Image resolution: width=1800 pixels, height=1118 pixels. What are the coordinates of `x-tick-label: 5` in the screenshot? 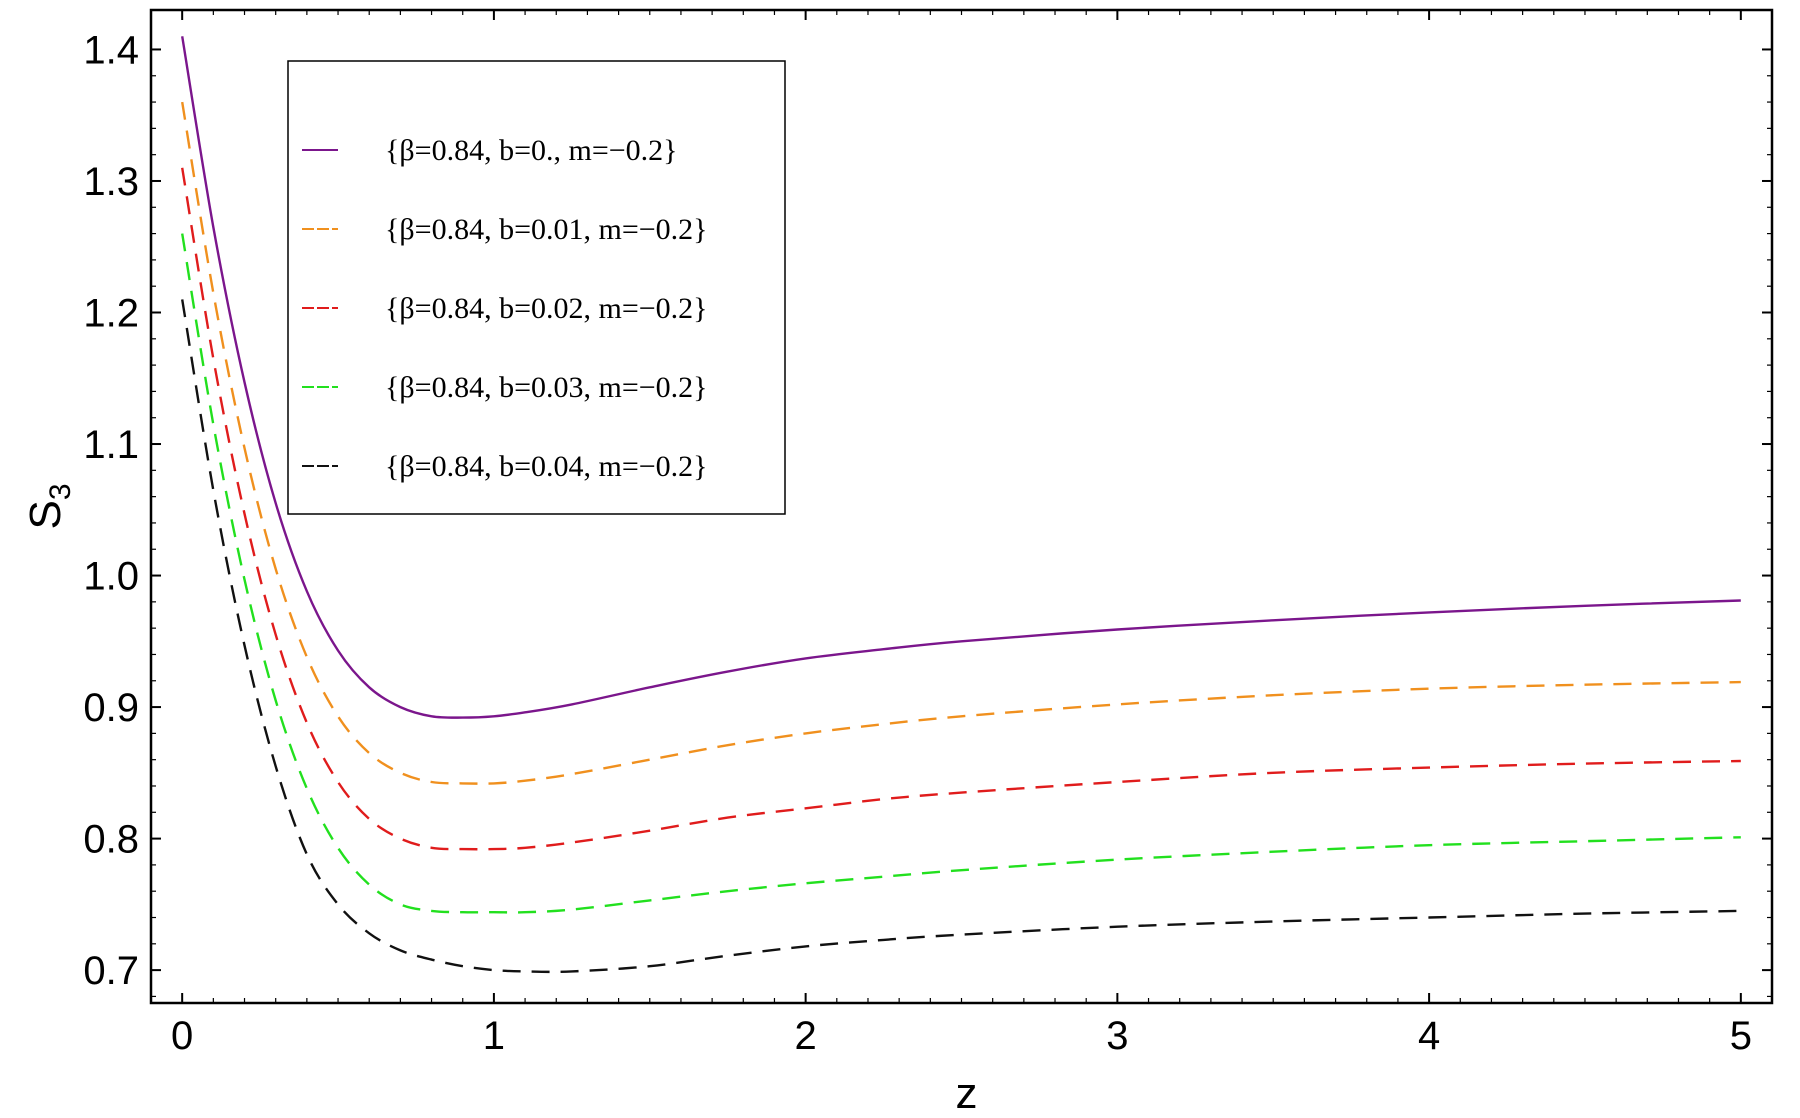 It's located at (1741, 1036).